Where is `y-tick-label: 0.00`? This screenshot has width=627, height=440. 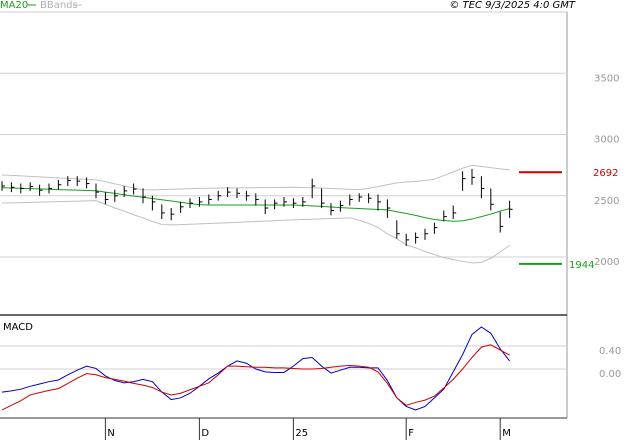 y-tick-label: 0.00 is located at coordinates (610, 374).